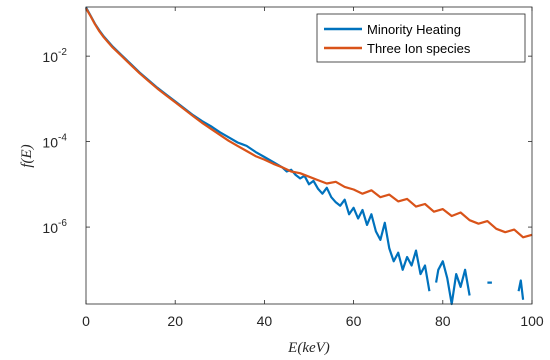  Describe the element at coordinates (419, 48) in the screenshot. I see `legend-label-three-ion-species: Three Ion species` at that location.